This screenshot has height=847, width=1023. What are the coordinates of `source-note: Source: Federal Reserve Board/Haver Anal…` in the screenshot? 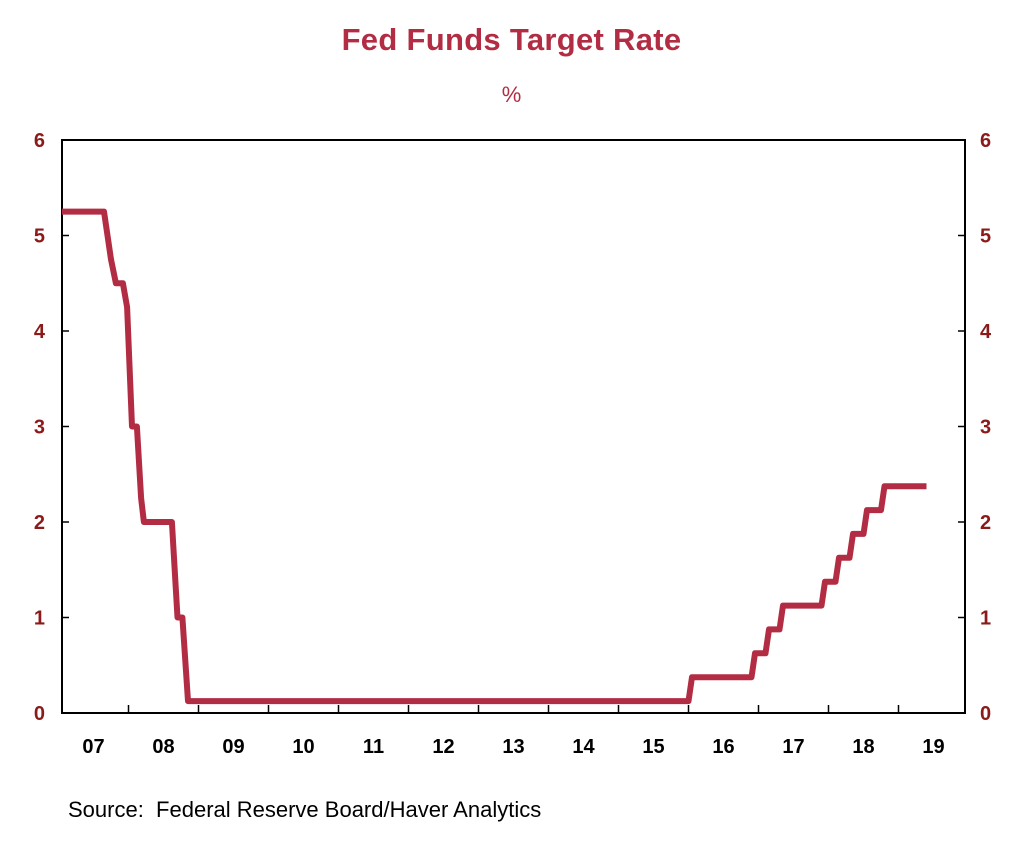 It's located at (305, 809).